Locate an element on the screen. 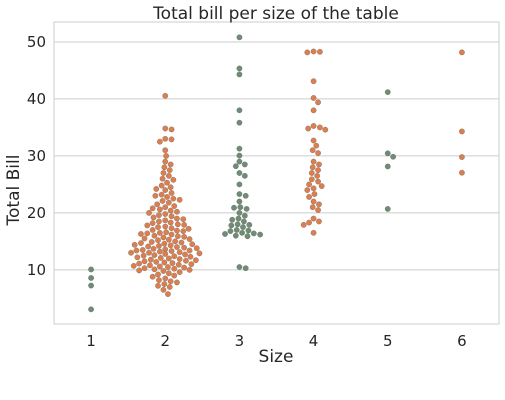  x-tick-label: 2 is located at coordinates (165, 341).